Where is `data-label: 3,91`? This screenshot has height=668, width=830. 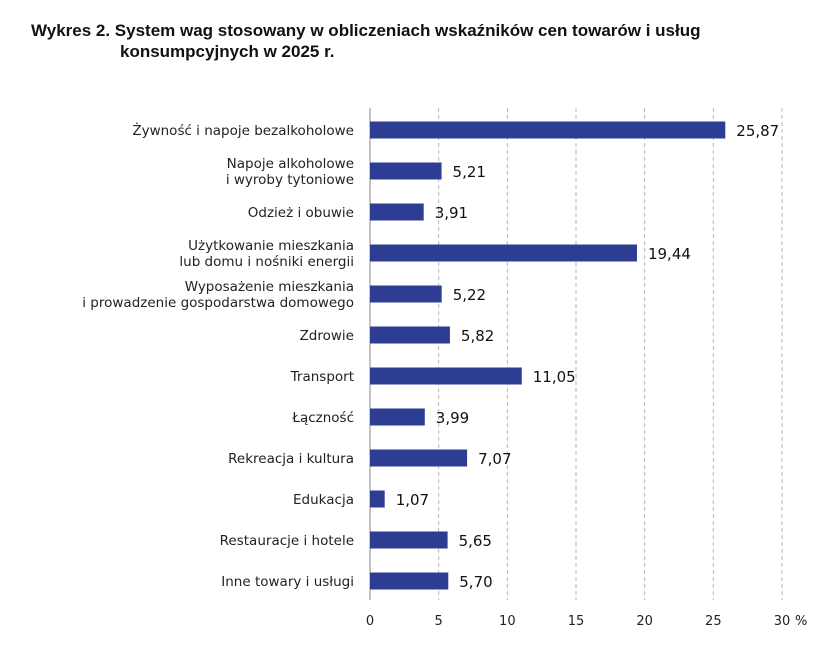
data-label: 3,91 is located at coordinates (451, 213).